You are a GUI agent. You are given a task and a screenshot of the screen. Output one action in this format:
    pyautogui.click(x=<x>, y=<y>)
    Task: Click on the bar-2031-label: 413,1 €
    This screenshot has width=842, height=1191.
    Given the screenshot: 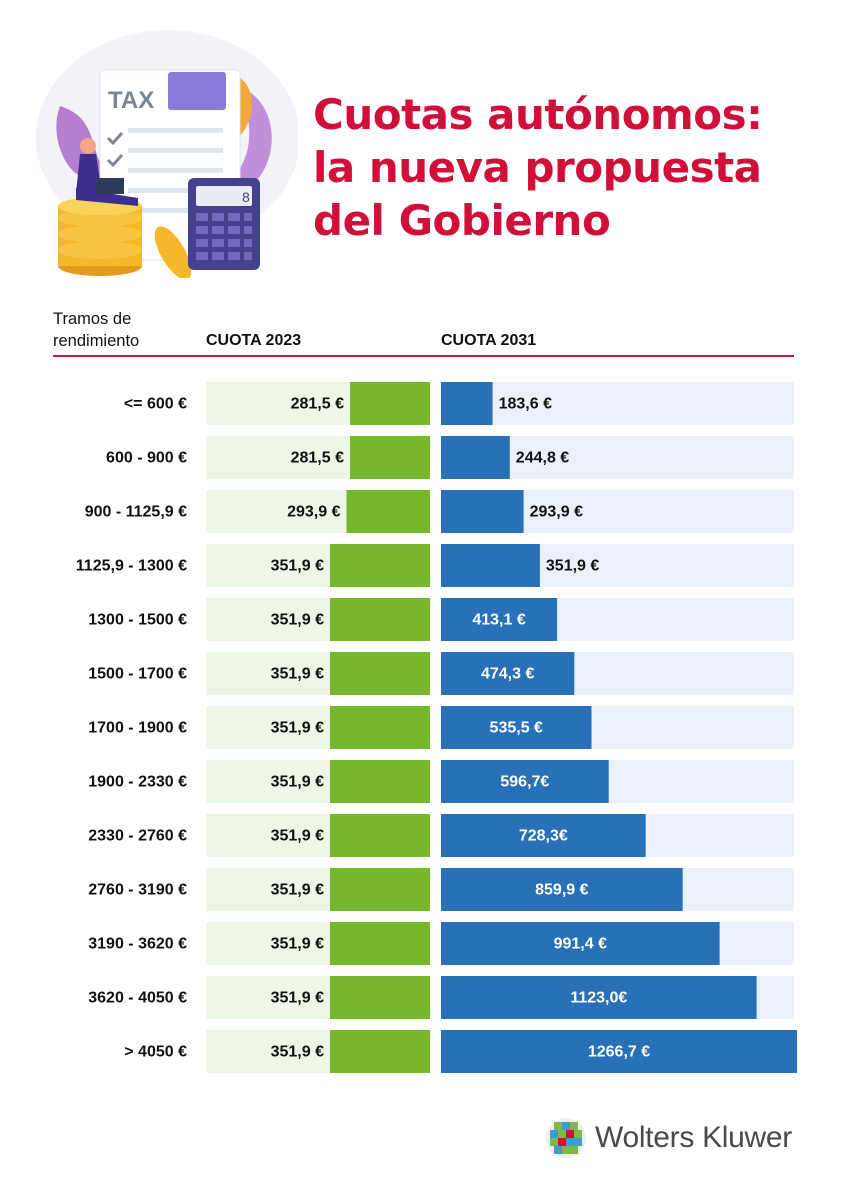 What is the action you would take?
    pyautogui.click(x=498, y=620)
    